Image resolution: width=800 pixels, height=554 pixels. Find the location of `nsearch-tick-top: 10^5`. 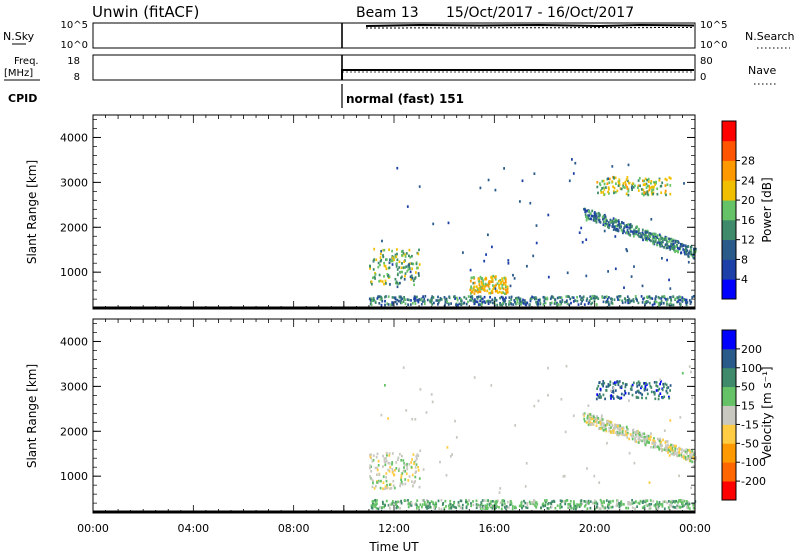

nsearch-tick-top: 10^5 is located at coordinates (713, 25).